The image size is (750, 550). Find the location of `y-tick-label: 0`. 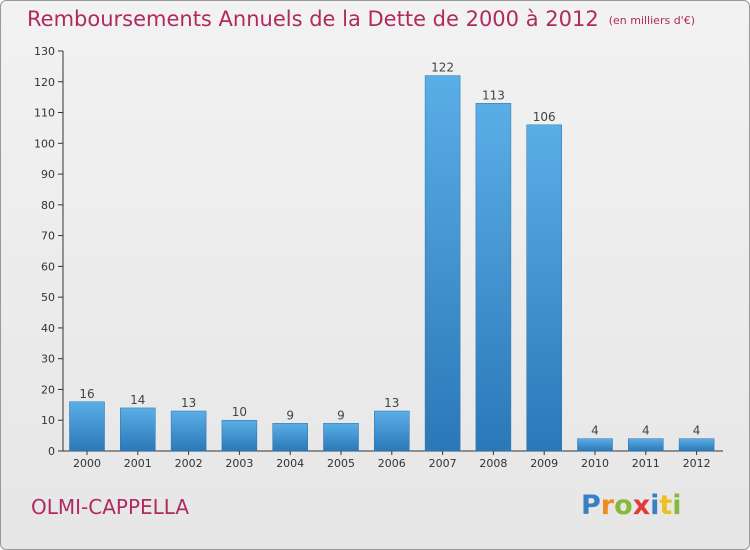

y-tick-label: 0 is located at coordinates (51, 451).